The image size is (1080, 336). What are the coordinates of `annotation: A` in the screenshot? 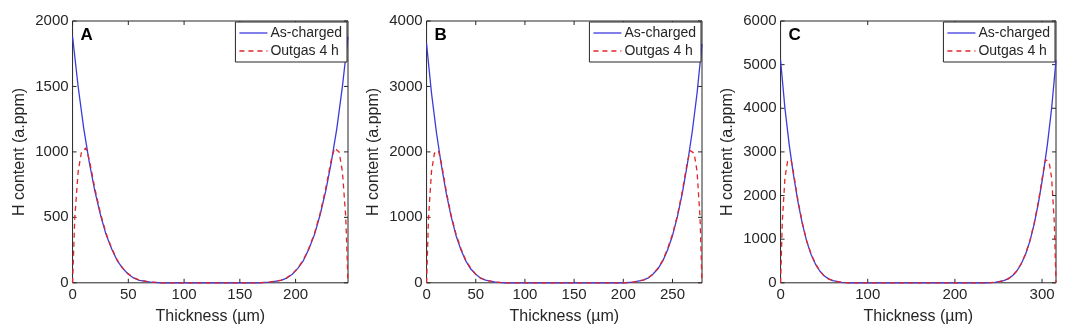 It's located at (86, 35).